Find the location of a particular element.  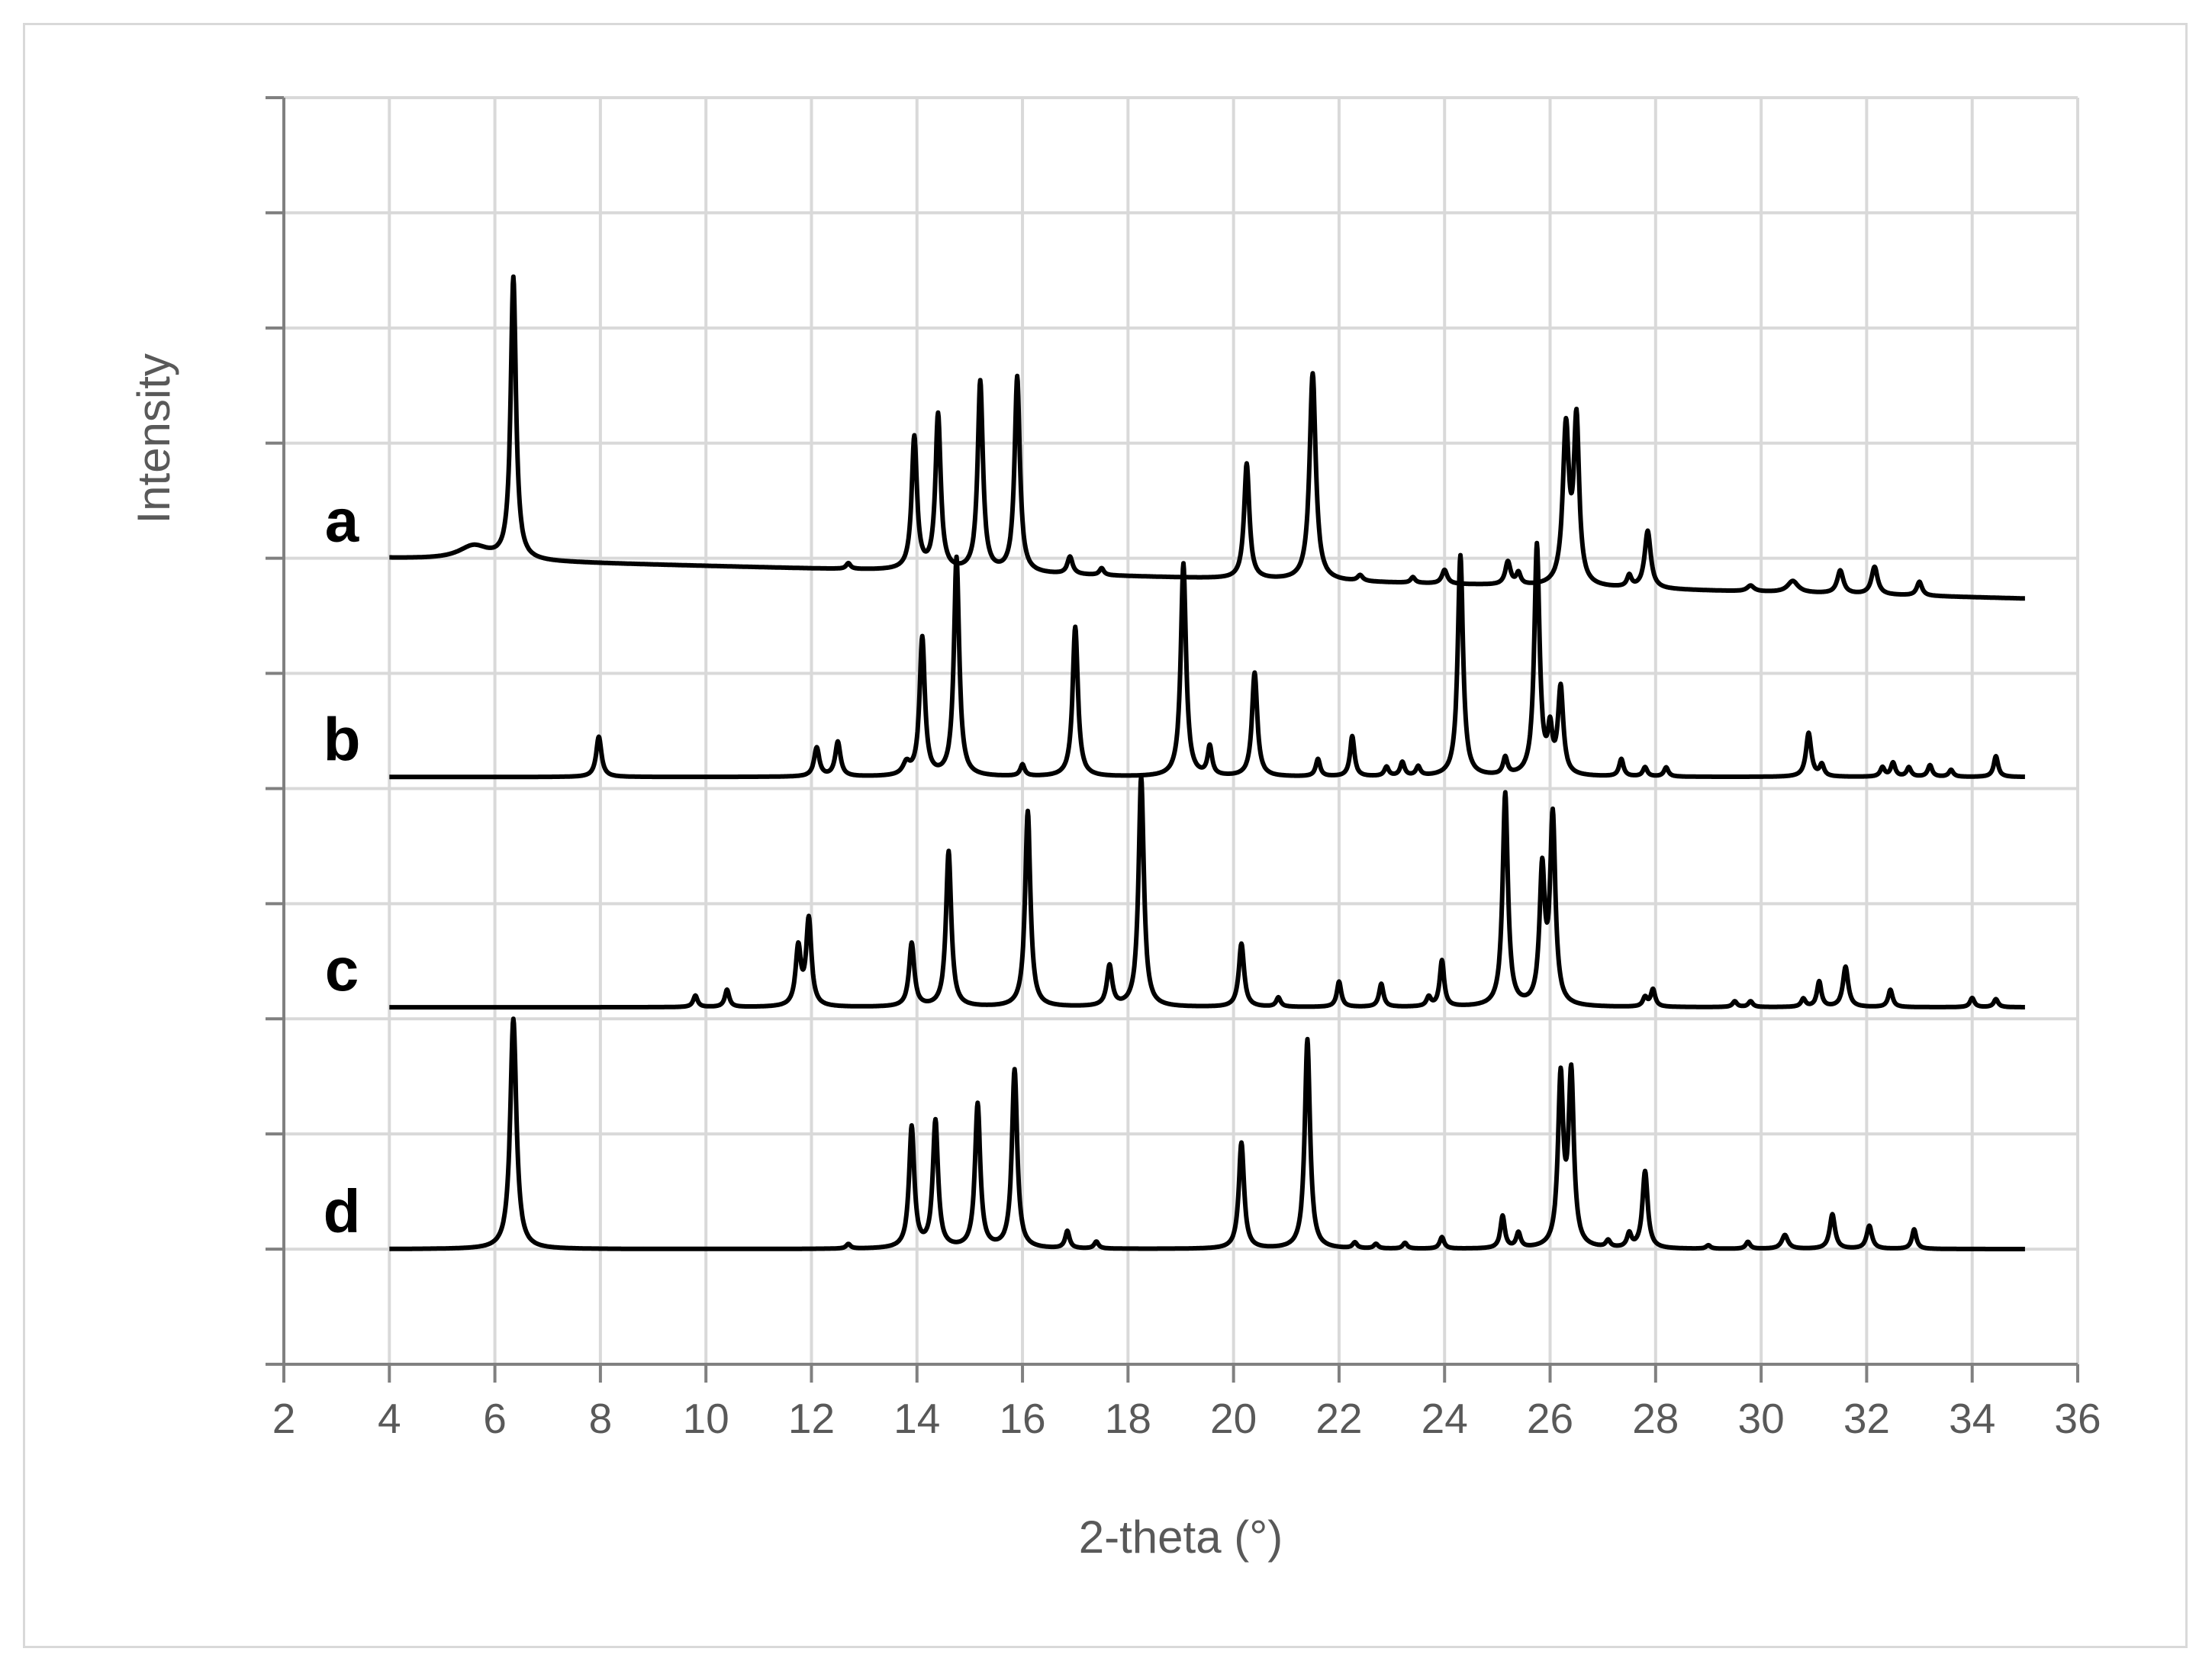

x-tick-label: 8 is located at coordinates (601, 1418).